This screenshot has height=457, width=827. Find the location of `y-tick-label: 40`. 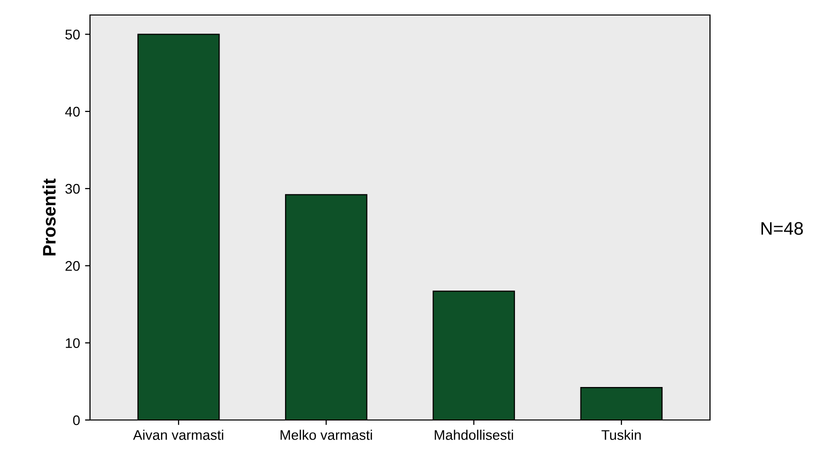

y-tick-label: 40 is located at coordinates (72, 111).